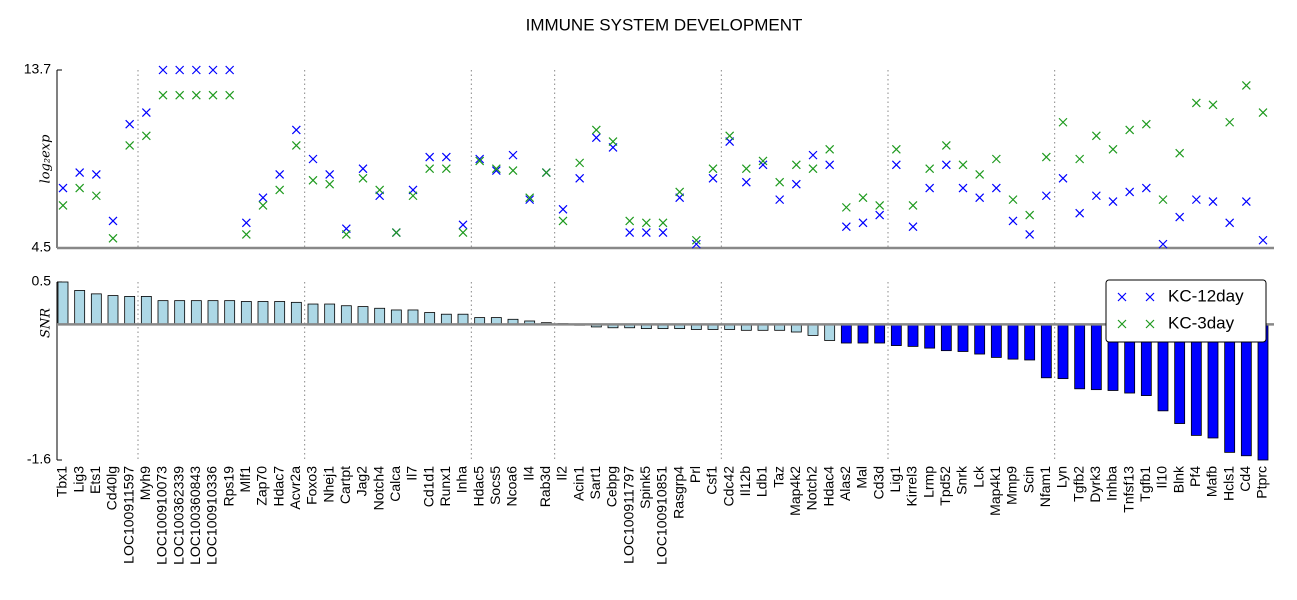 The height and width of the screenshot is (600, 1297). What do you see at coordinates (395, 484) in the screenshot?
I see `x-tick-label: Calca` at bounding box center [395, 484].